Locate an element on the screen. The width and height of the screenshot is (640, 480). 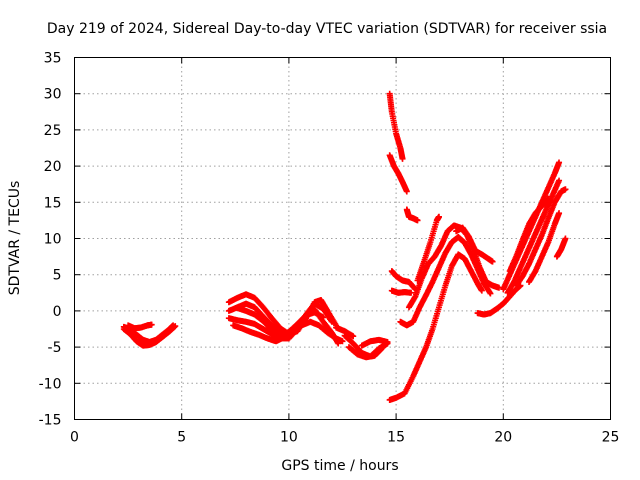
y-tick-label: 35 is located at coordinates (53, 59).